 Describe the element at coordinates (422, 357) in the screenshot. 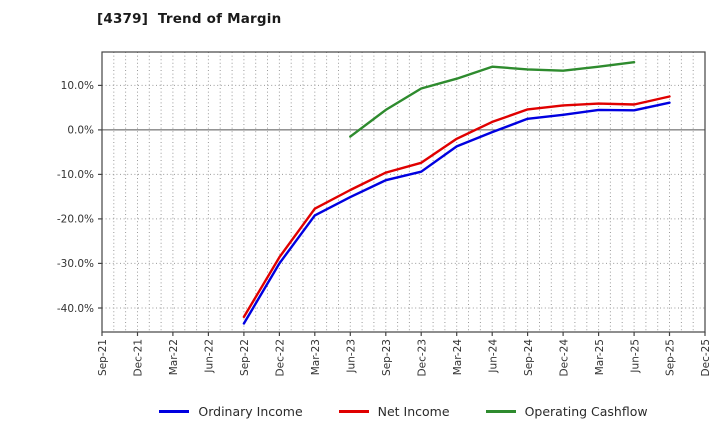

I see `svg-text: Dec-23` at that location.